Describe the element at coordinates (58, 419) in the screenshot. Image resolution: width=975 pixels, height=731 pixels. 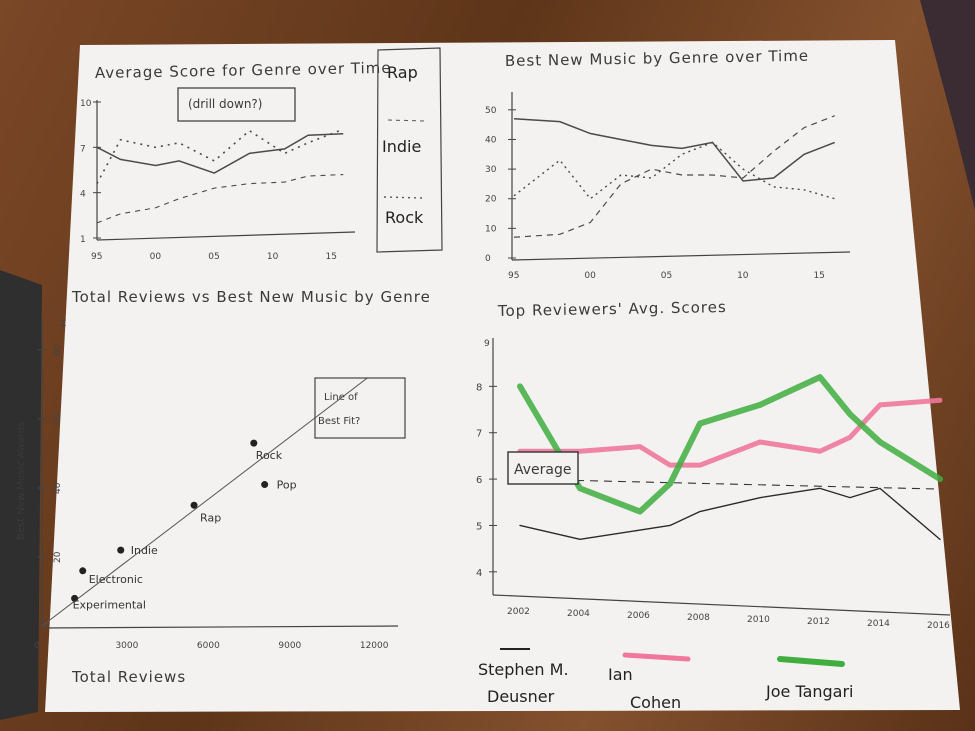
I see `scatter-ytick-label: 60` at that location.